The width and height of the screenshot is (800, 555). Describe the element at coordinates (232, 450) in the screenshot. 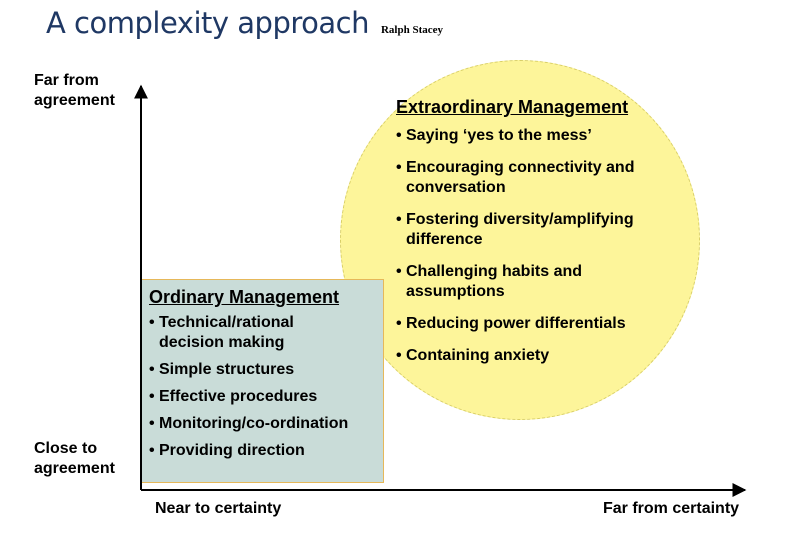

I see `item-line: Providing direction` at that location.